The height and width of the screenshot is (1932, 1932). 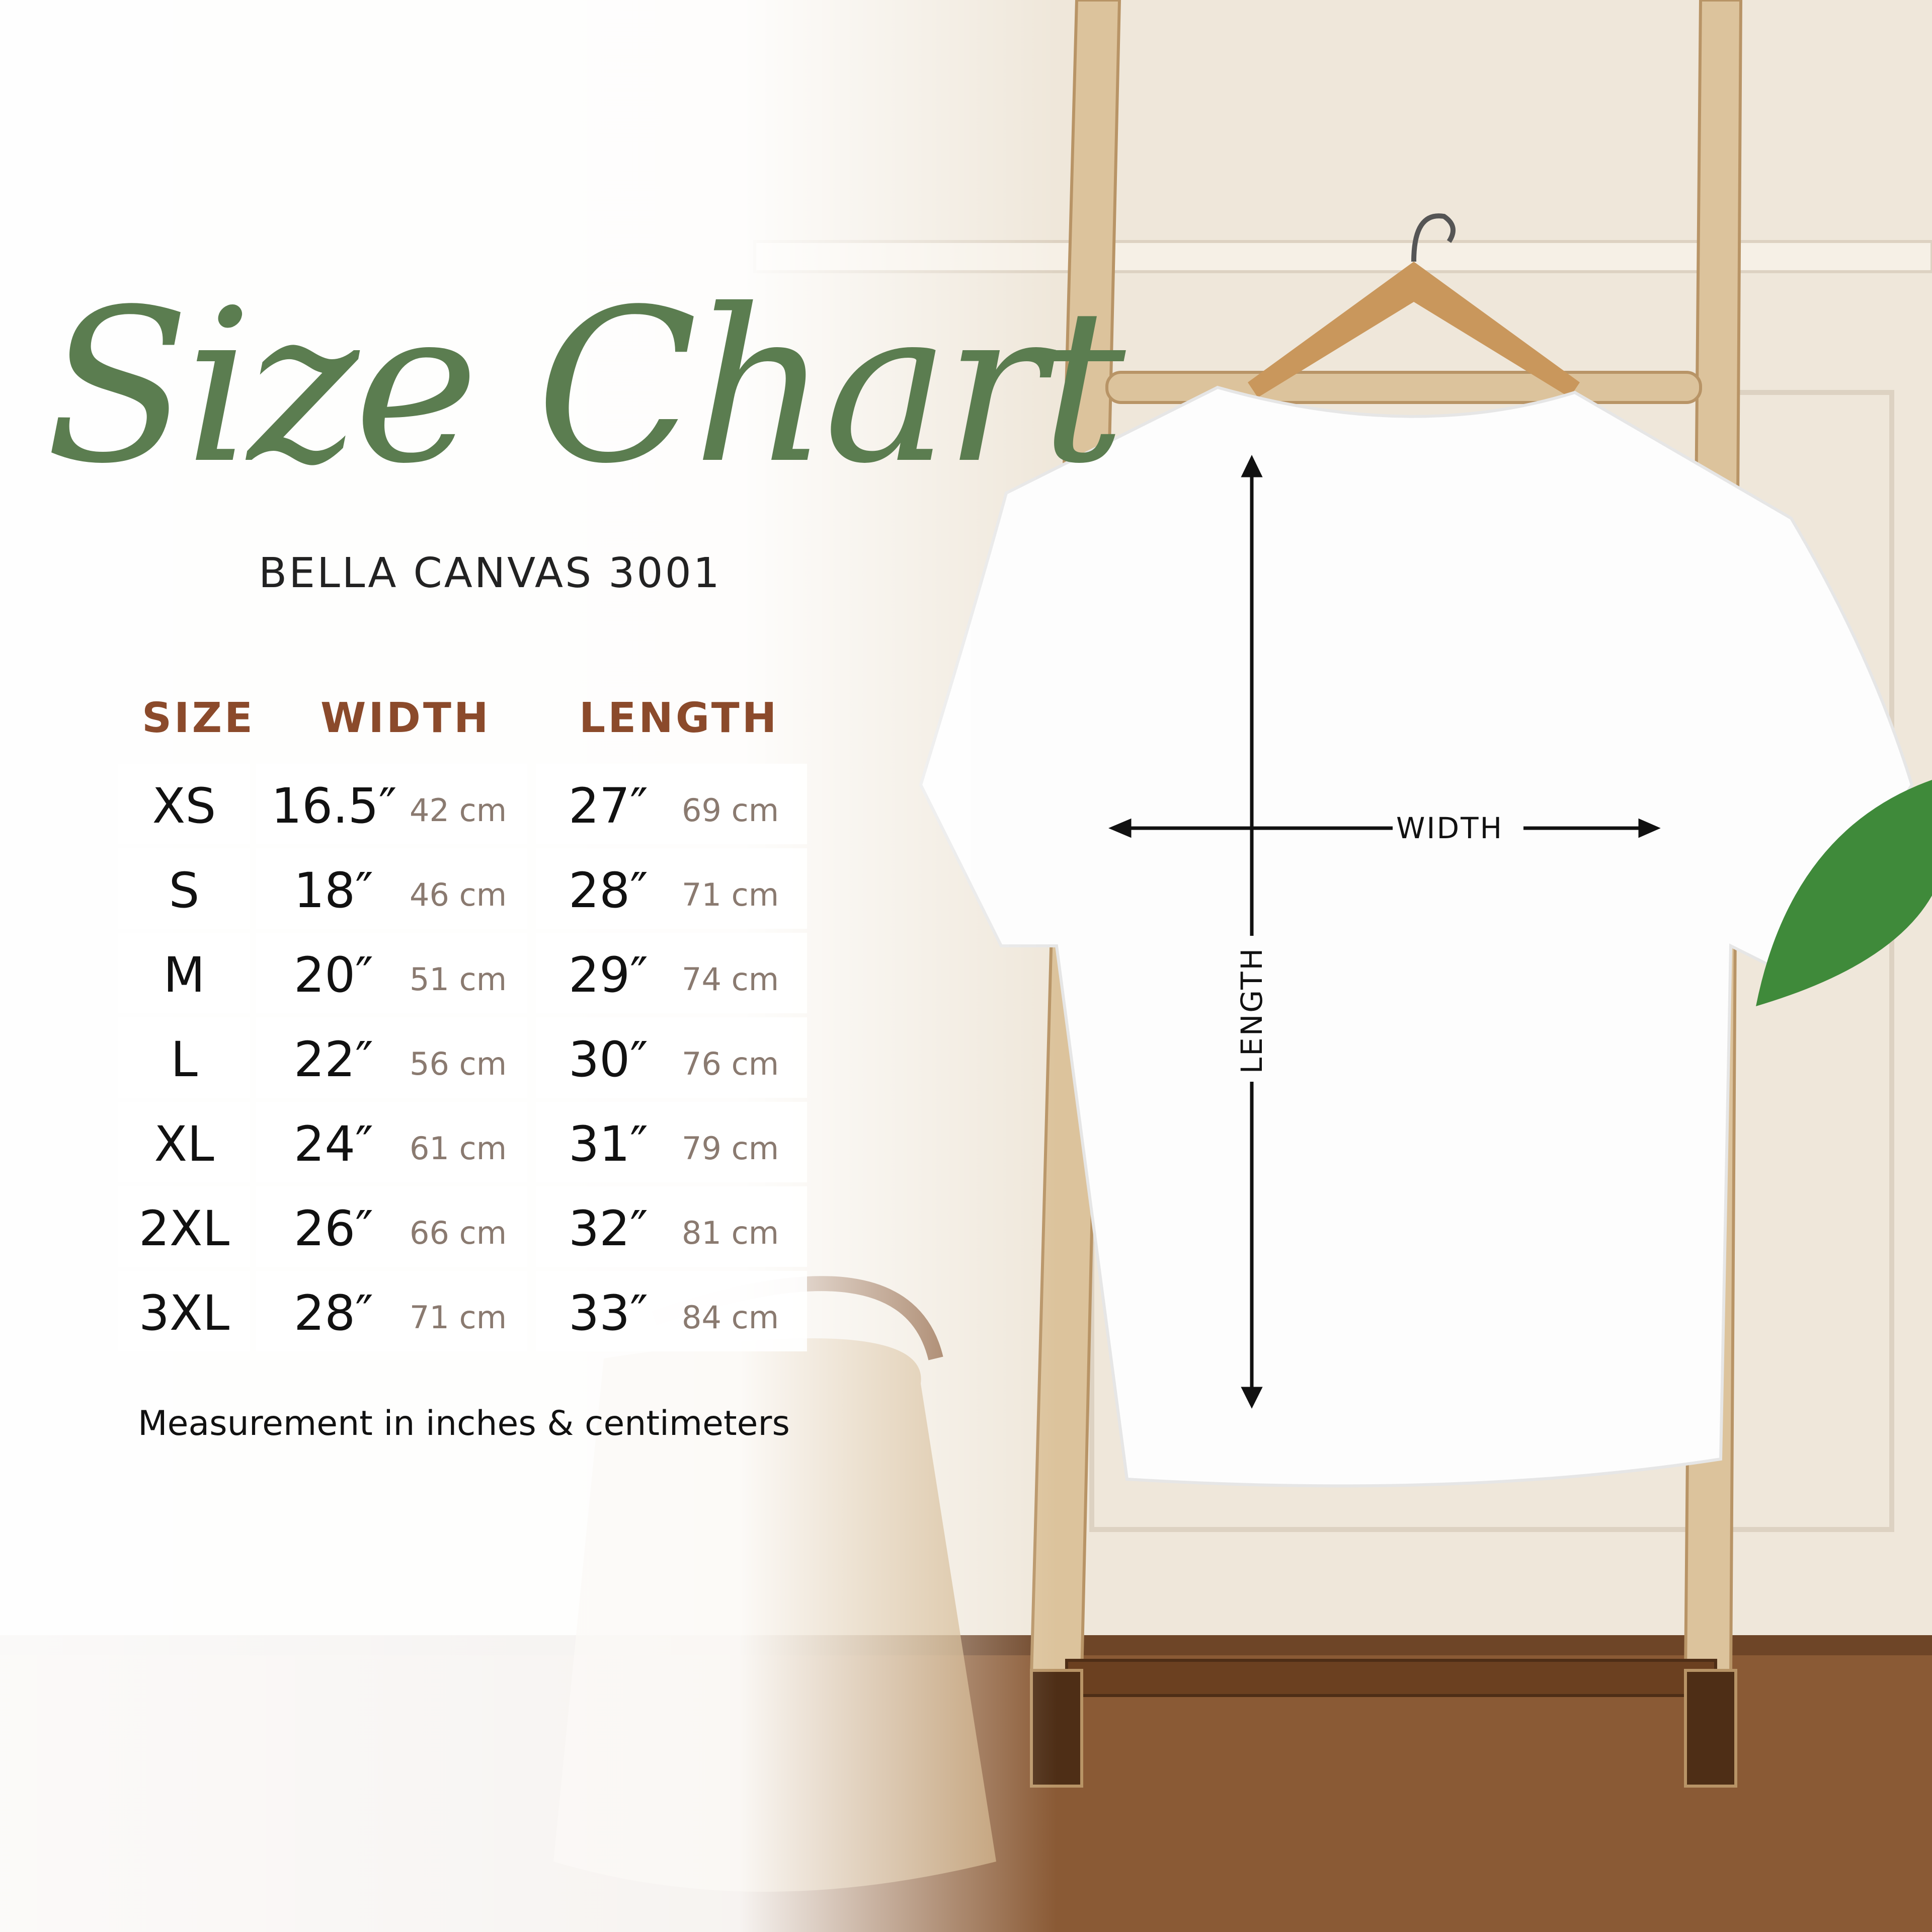 What do you see at coordinates (392, 1057) in the screenshot?
I see `table-cell: 22″ 56 cm` at bounding box center [392, 1057].